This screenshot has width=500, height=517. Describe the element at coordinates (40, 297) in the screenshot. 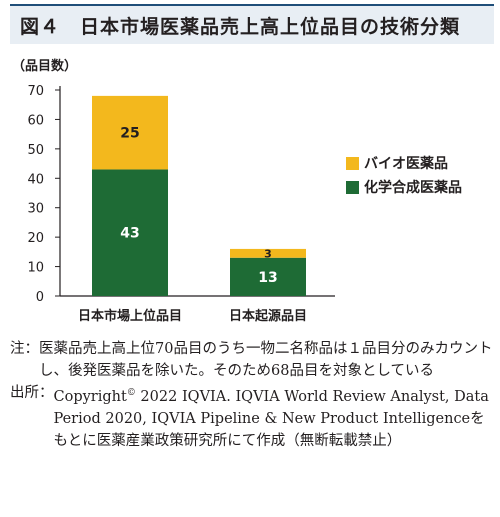

I see `y-tick-label: 0` at that location.